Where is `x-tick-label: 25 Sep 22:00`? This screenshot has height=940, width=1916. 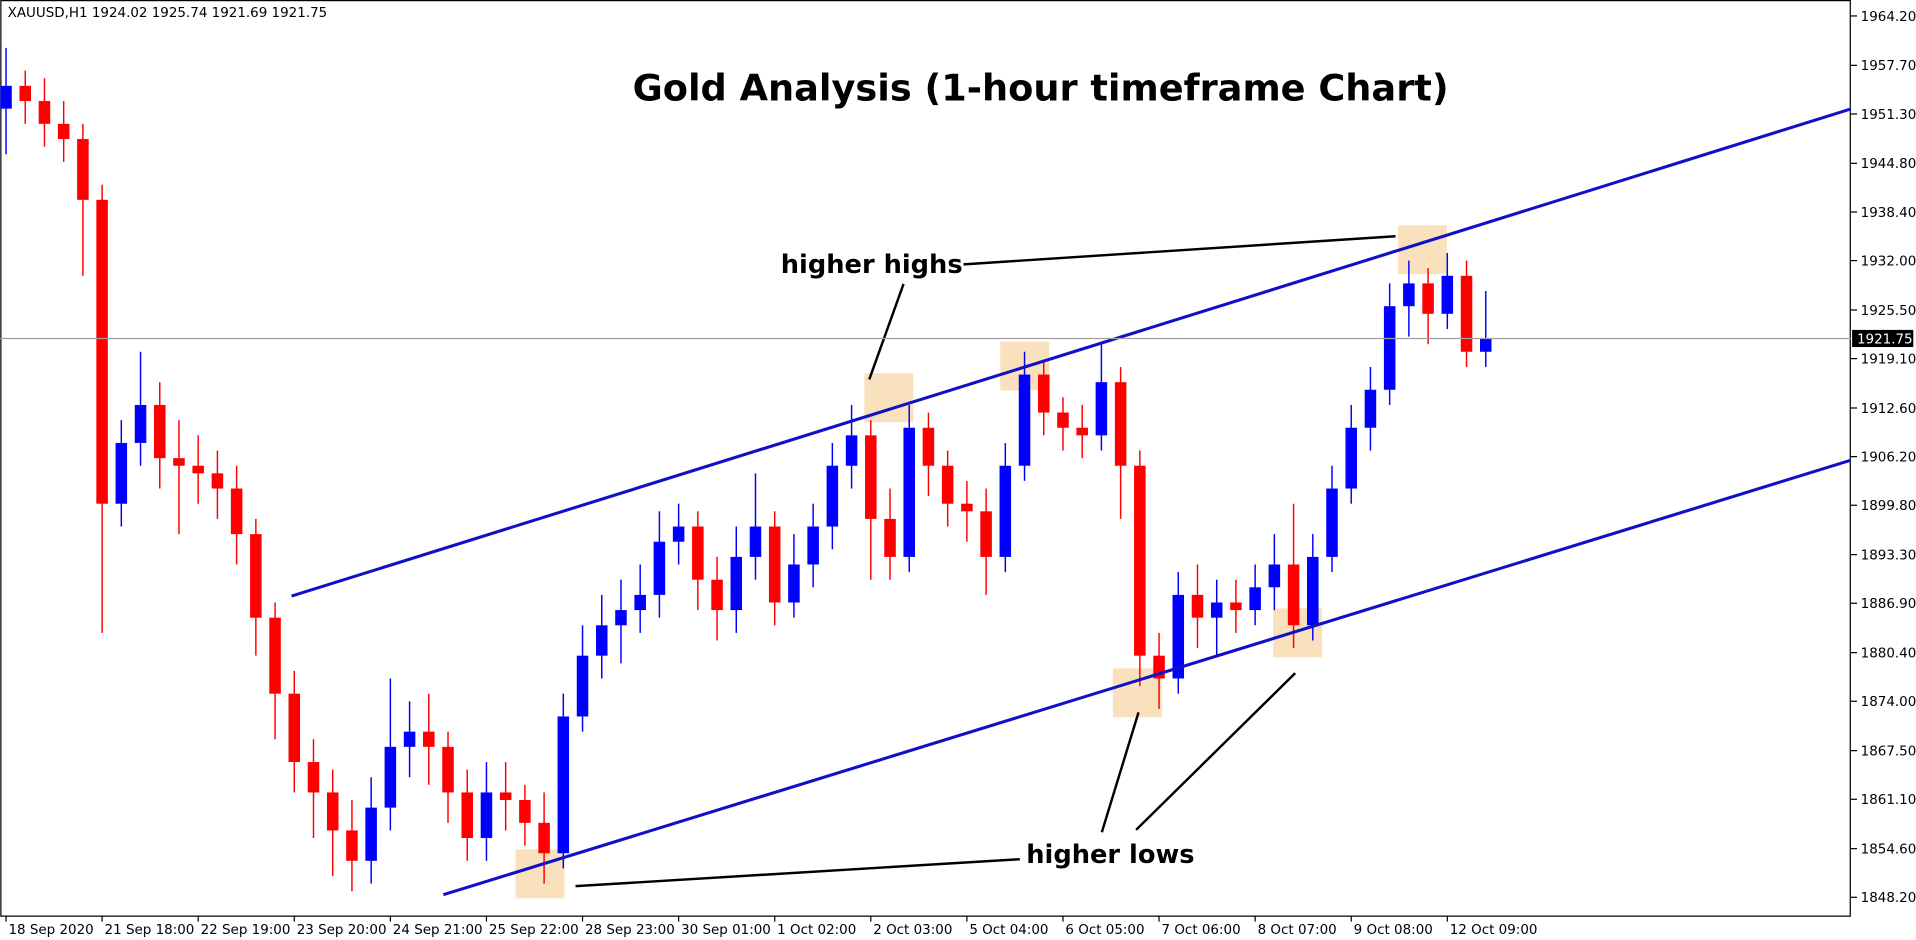 x-tick-label: 25 Sep 22:00 is located at coordinates (534, 930).